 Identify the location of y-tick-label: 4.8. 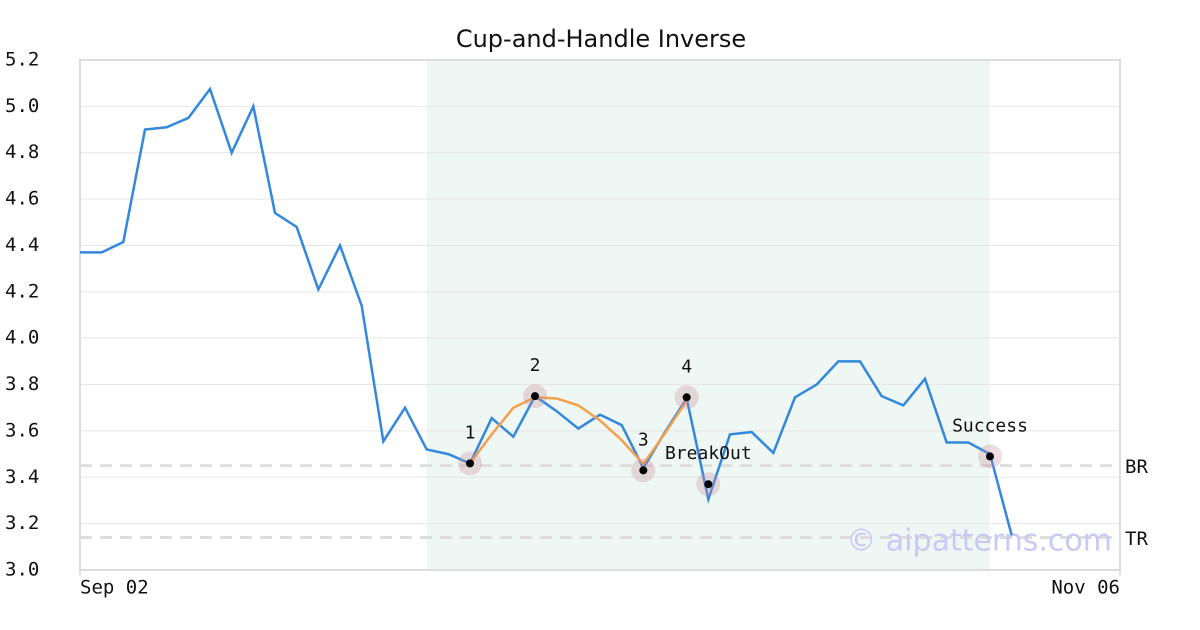
(22, 152).